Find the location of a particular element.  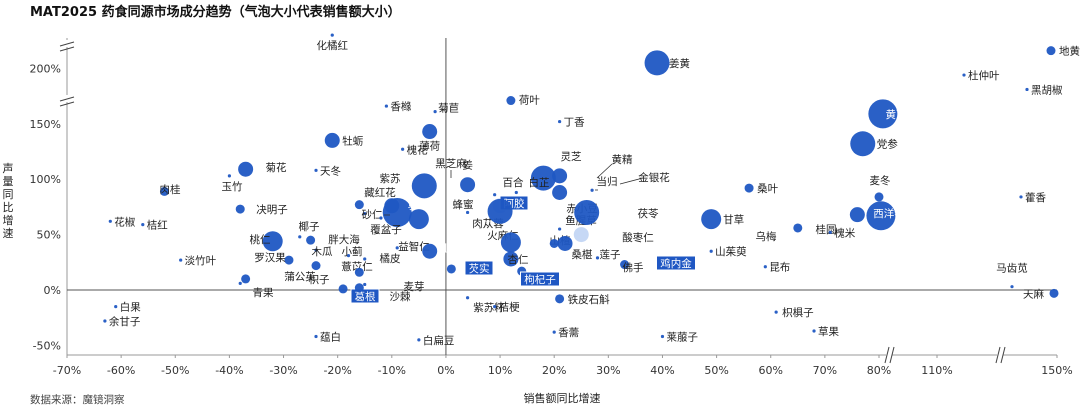

bubble-label: 紫苏籽 is located at coordinates (489, 307).